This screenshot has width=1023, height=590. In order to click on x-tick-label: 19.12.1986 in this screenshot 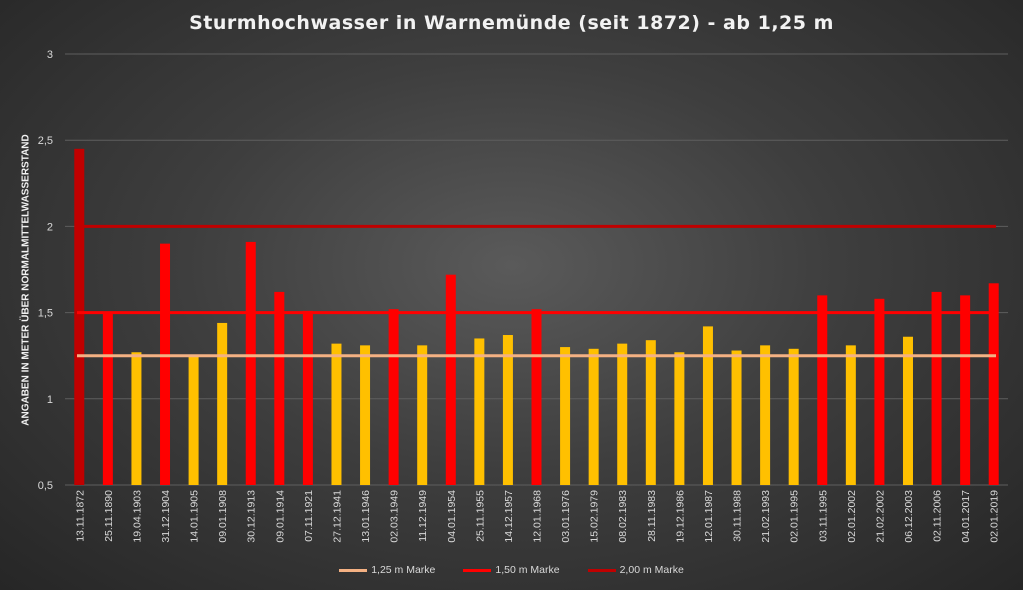, I will do `click(680, 516)`.